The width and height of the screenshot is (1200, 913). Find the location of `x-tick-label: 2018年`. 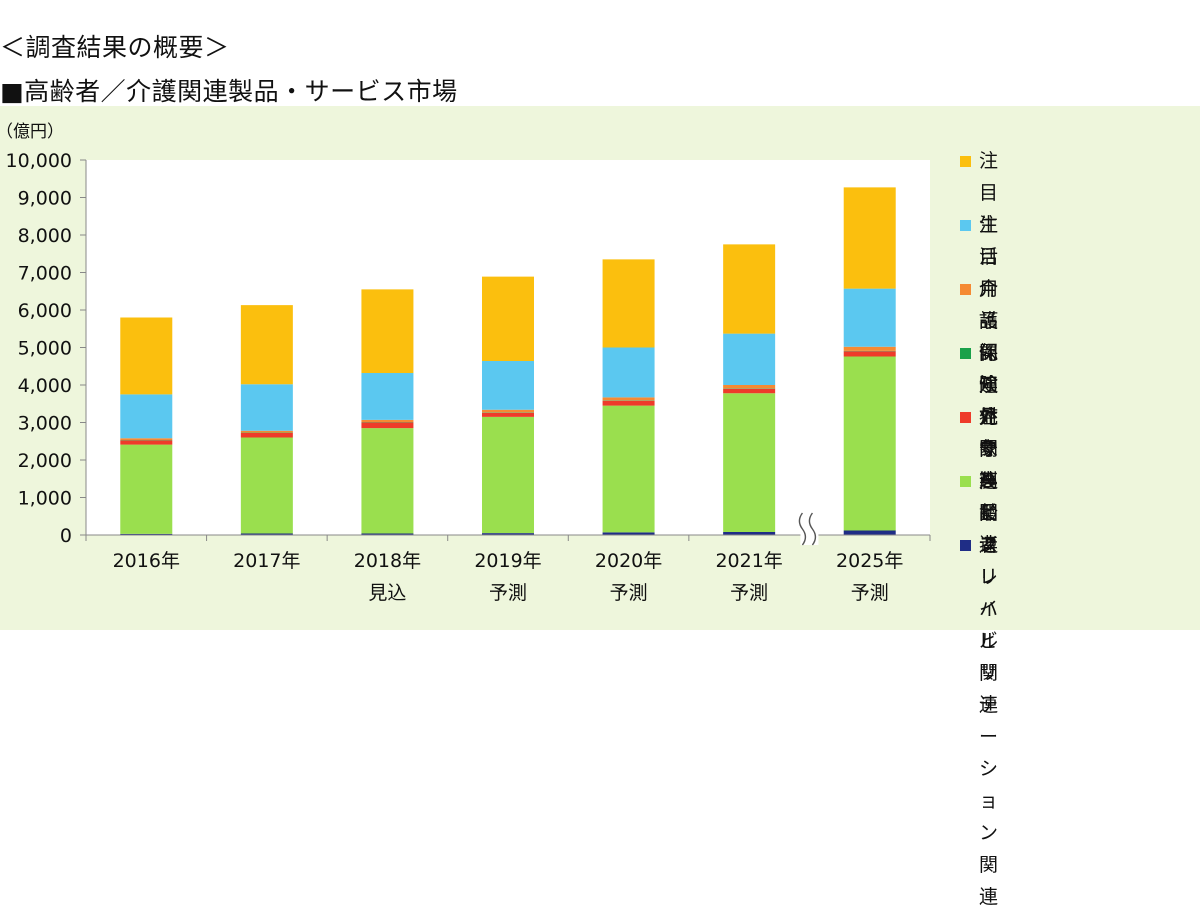

x-tick-label: 2018年 is located at coordinates (387, 561).